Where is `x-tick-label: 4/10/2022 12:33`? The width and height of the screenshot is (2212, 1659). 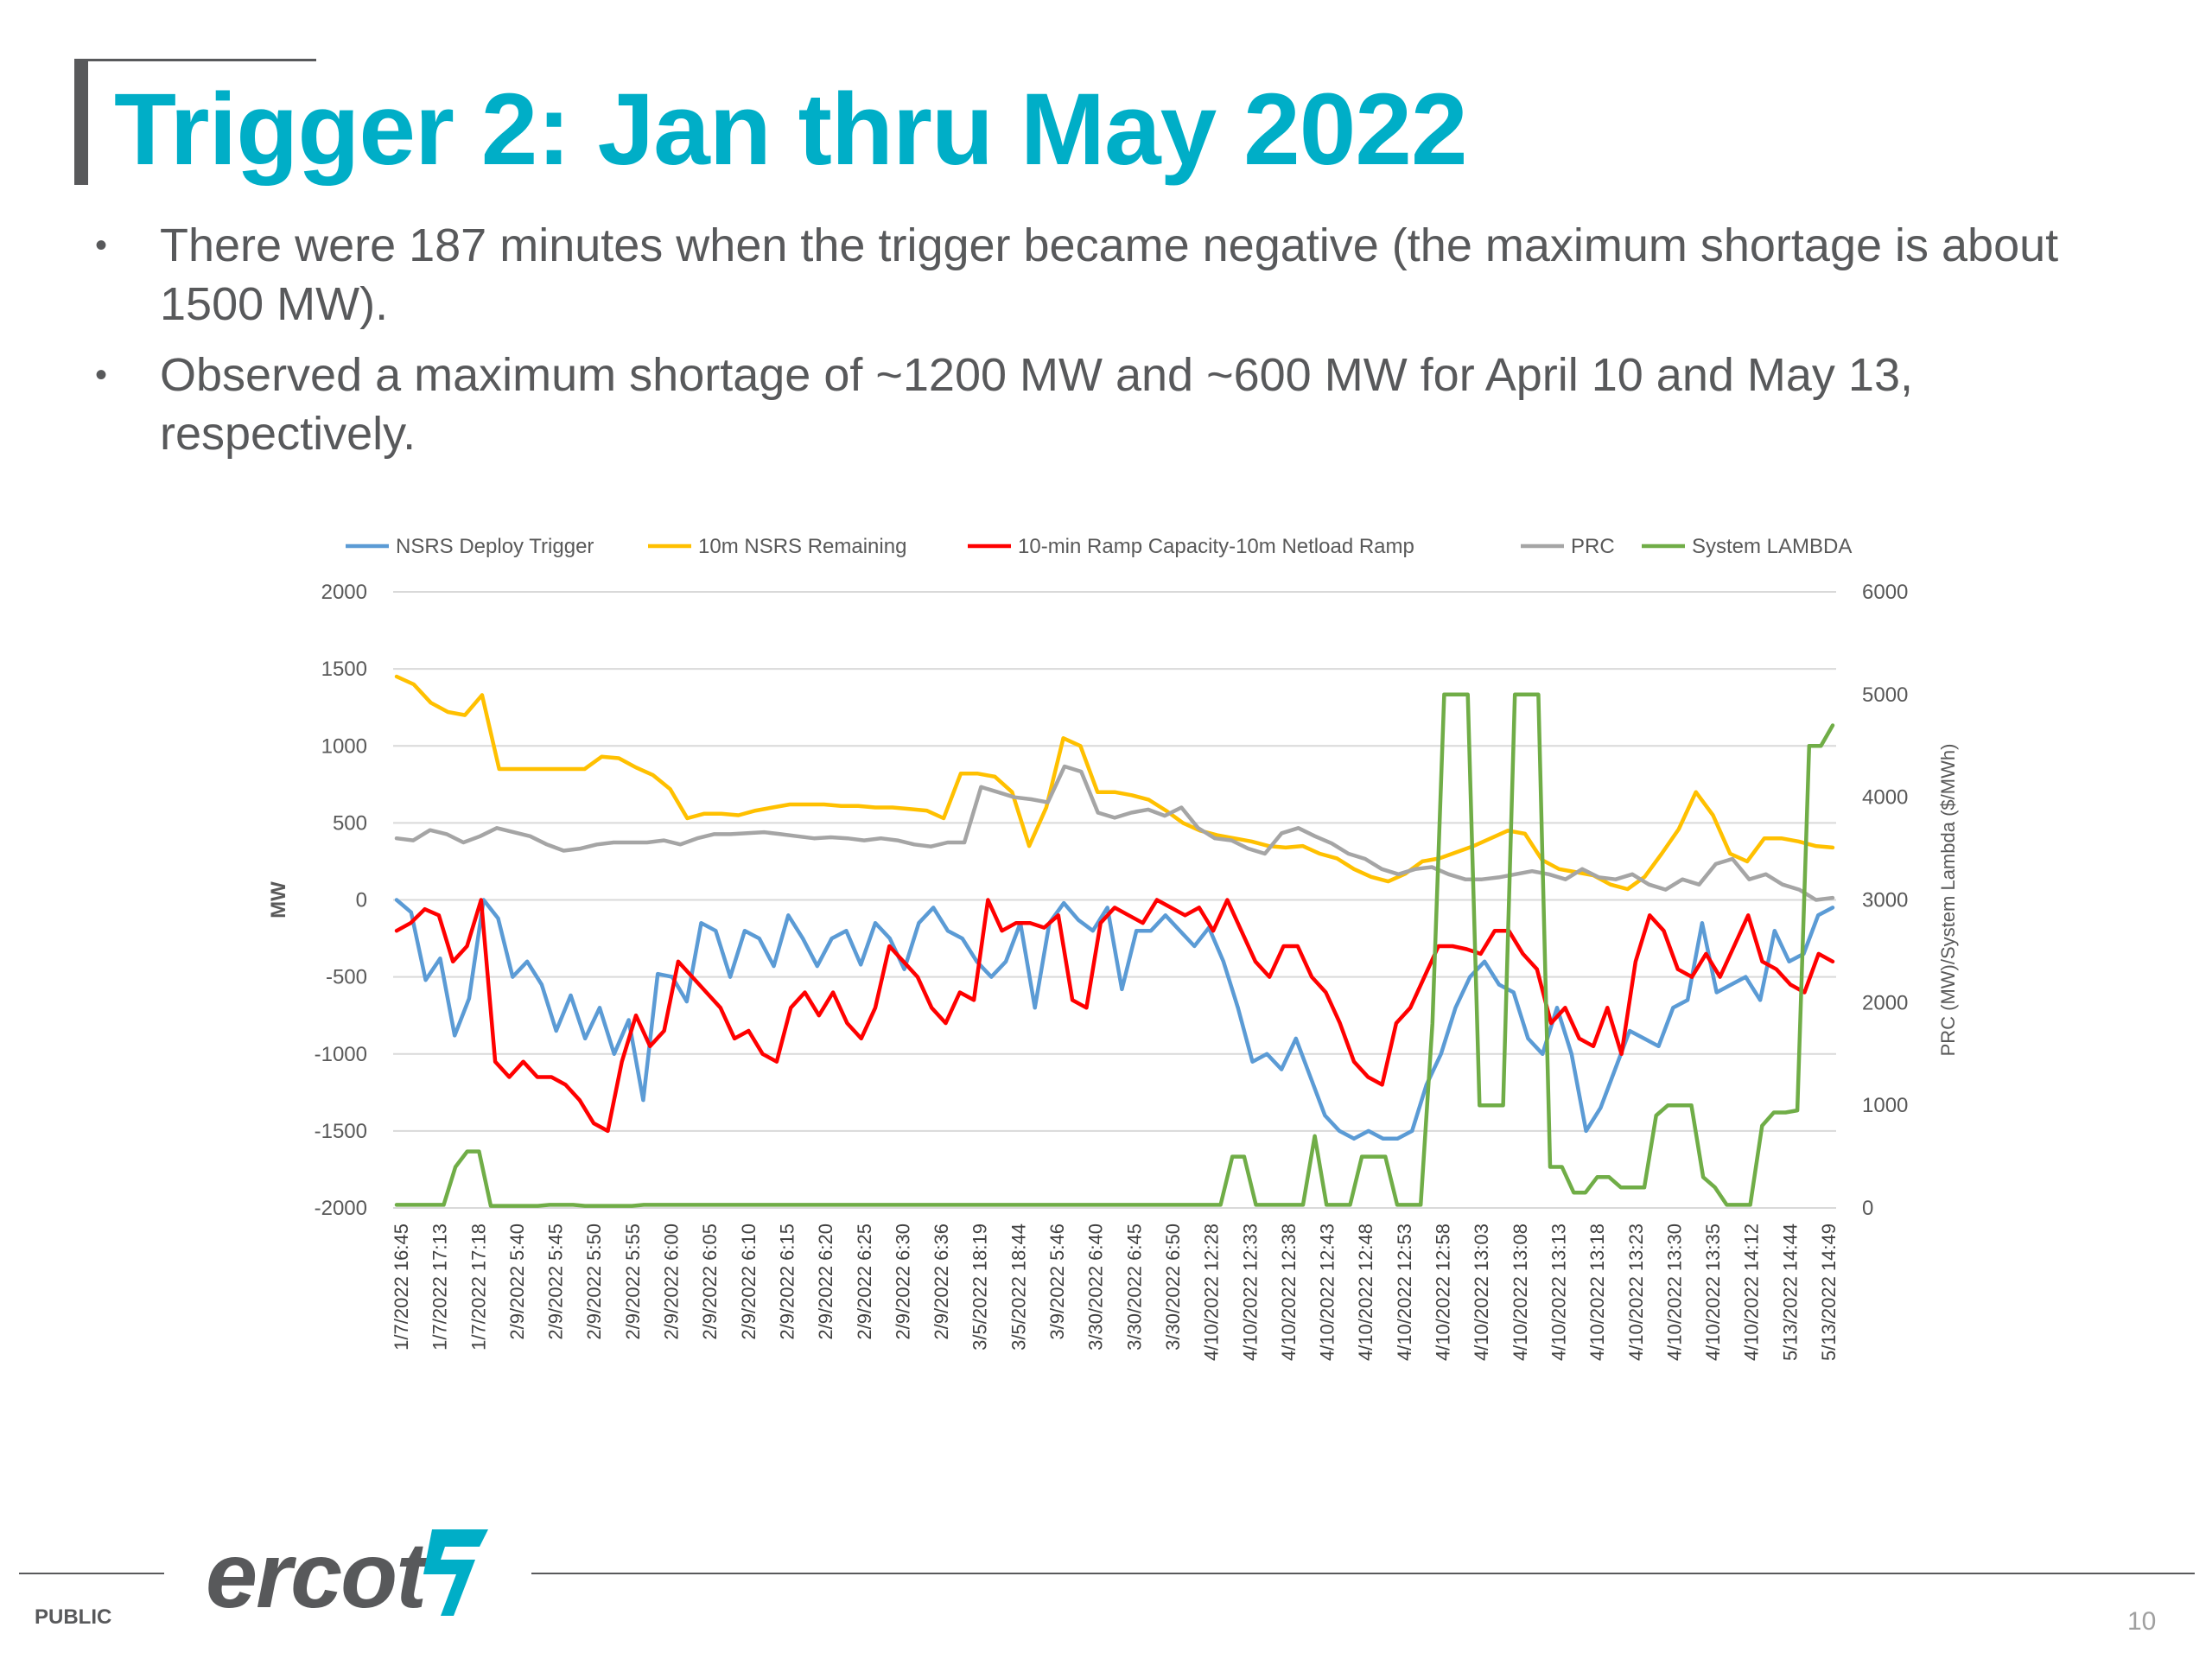 x-tick-label: 4/10/2022 12:33 is located at coordinates (1250, 1292).